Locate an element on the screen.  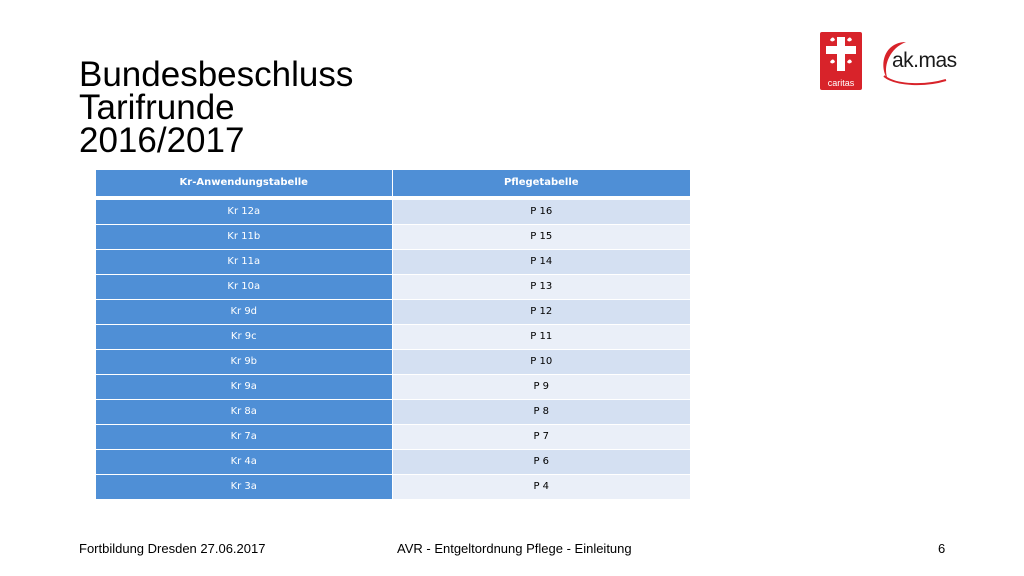
slide-title: Bundesbeschluss Tarifrunde 2016/2017 is located at coordinates (249, 107).